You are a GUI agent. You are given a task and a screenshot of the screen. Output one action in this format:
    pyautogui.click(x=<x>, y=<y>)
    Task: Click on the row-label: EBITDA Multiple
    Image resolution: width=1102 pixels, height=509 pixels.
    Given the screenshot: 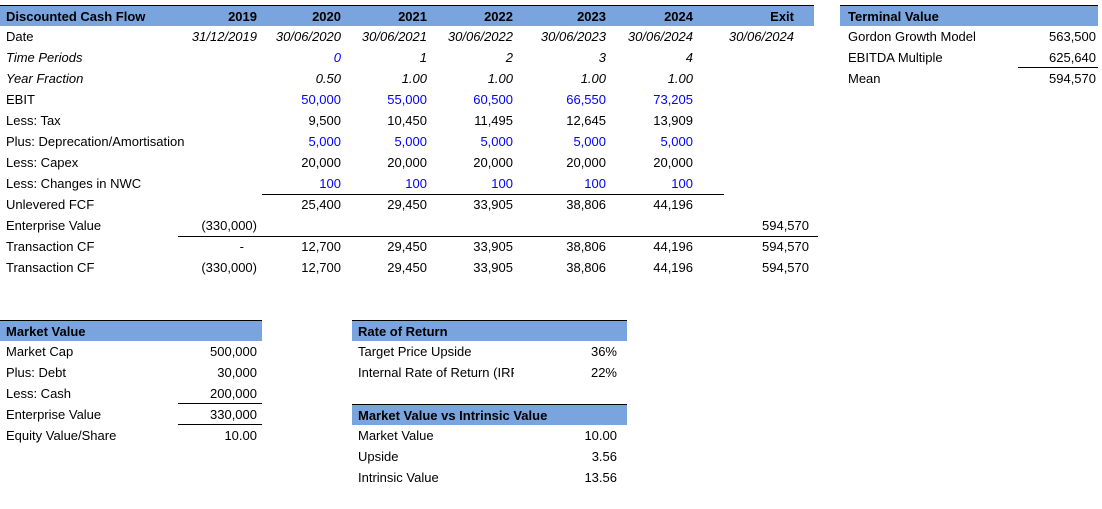 What is the action you would take?
    pyautogui.click(x=895, y=57)
    